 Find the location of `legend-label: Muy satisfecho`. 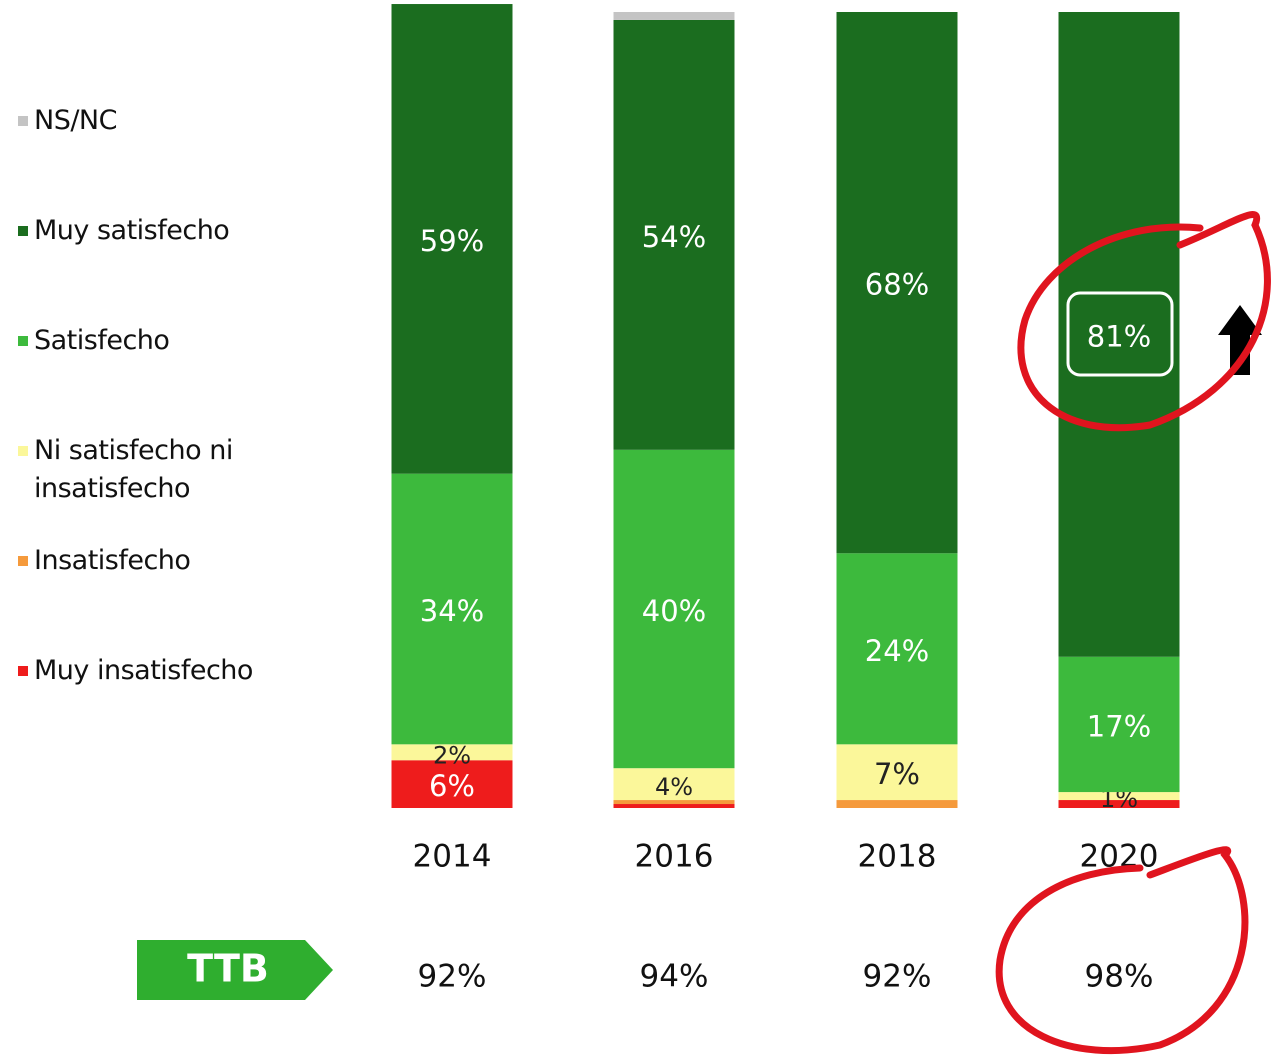

legend-label: Muy satisfecho is located at coordinates (132, 230).